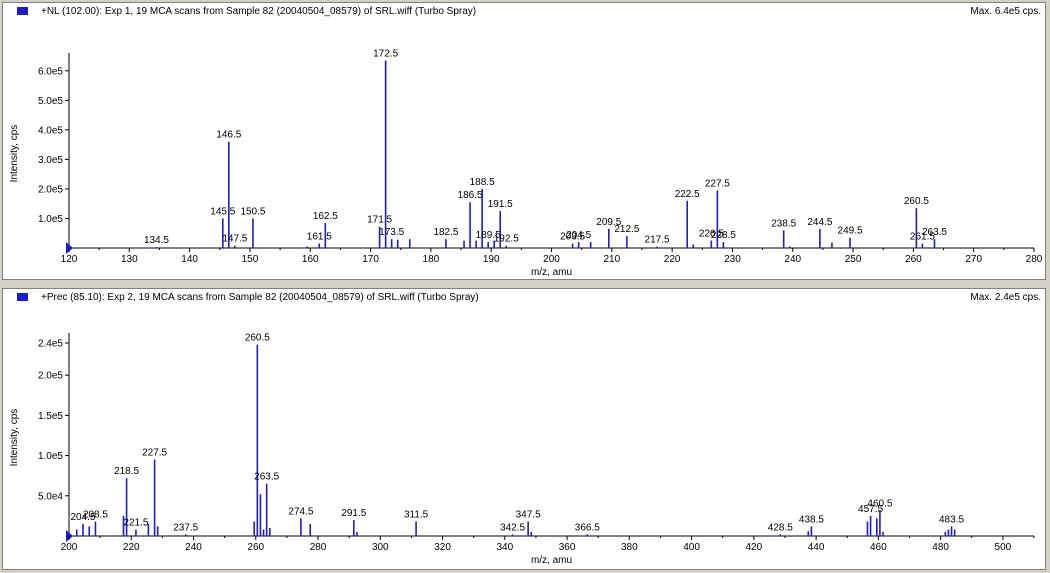  I want to click on x-tick-label: 380, so click(629, 547).